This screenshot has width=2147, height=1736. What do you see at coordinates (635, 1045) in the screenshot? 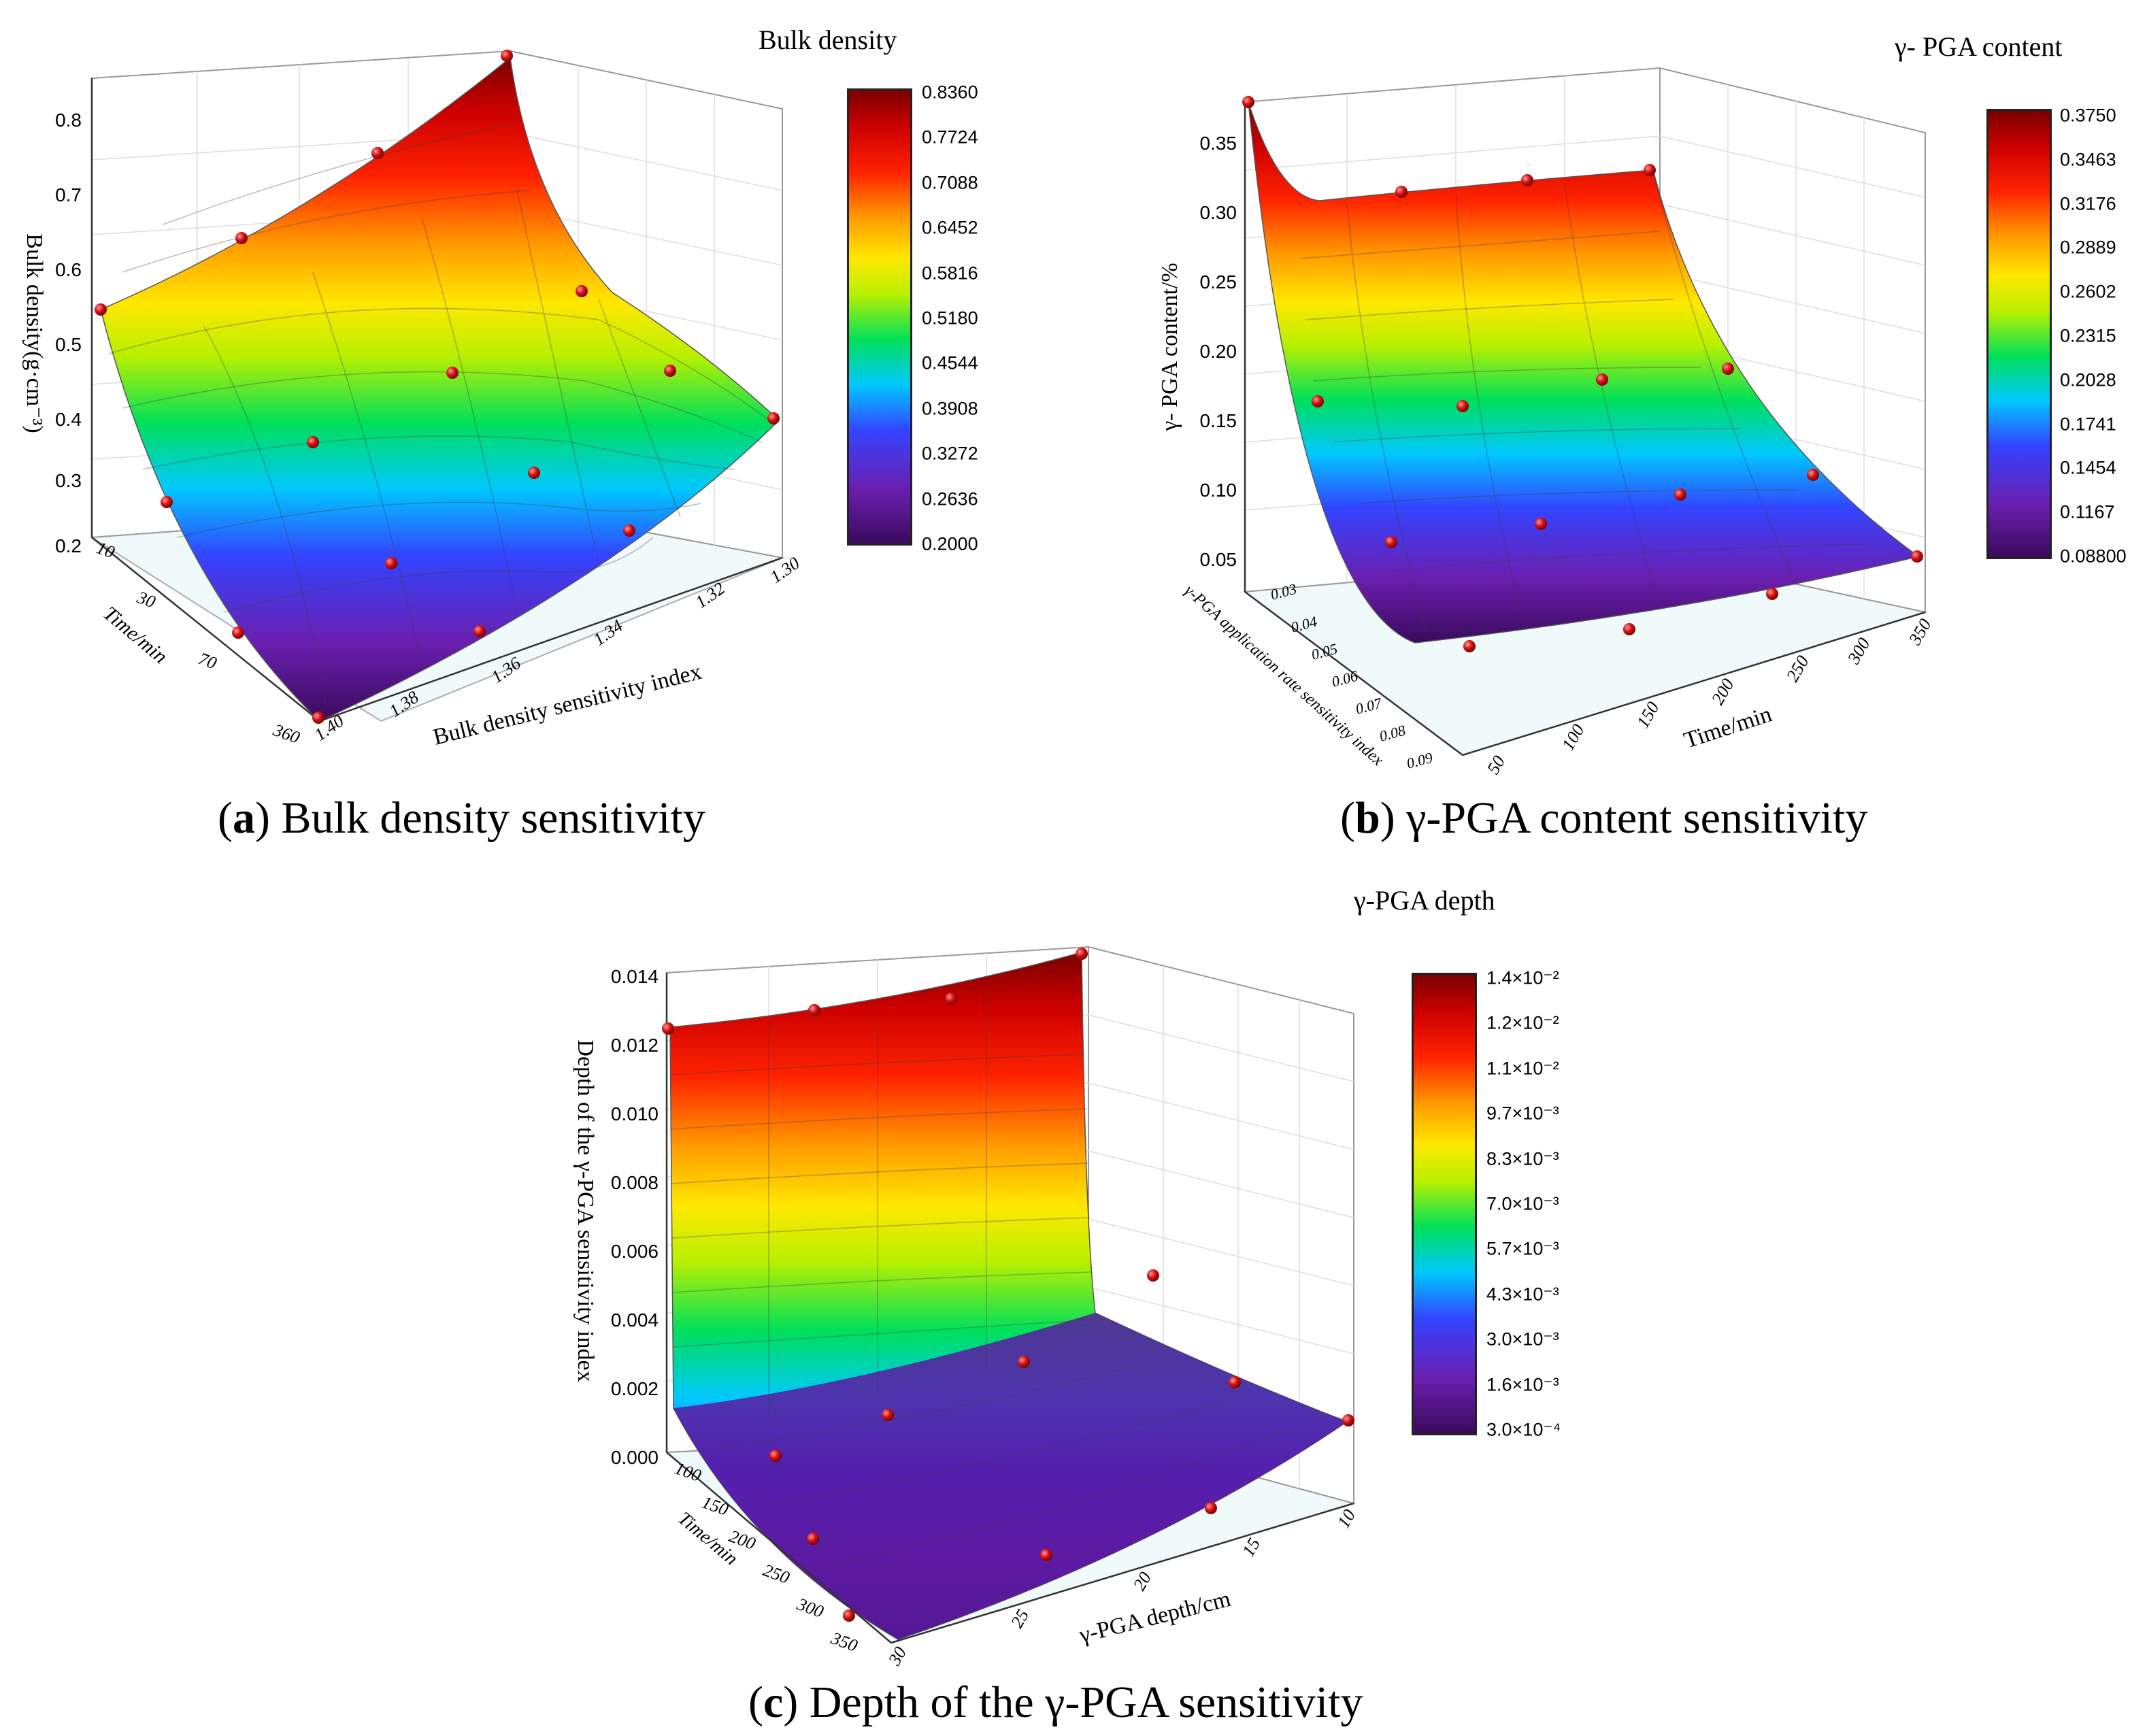
I see `z-tick: 0.012` at bounding box center [635, 1045].